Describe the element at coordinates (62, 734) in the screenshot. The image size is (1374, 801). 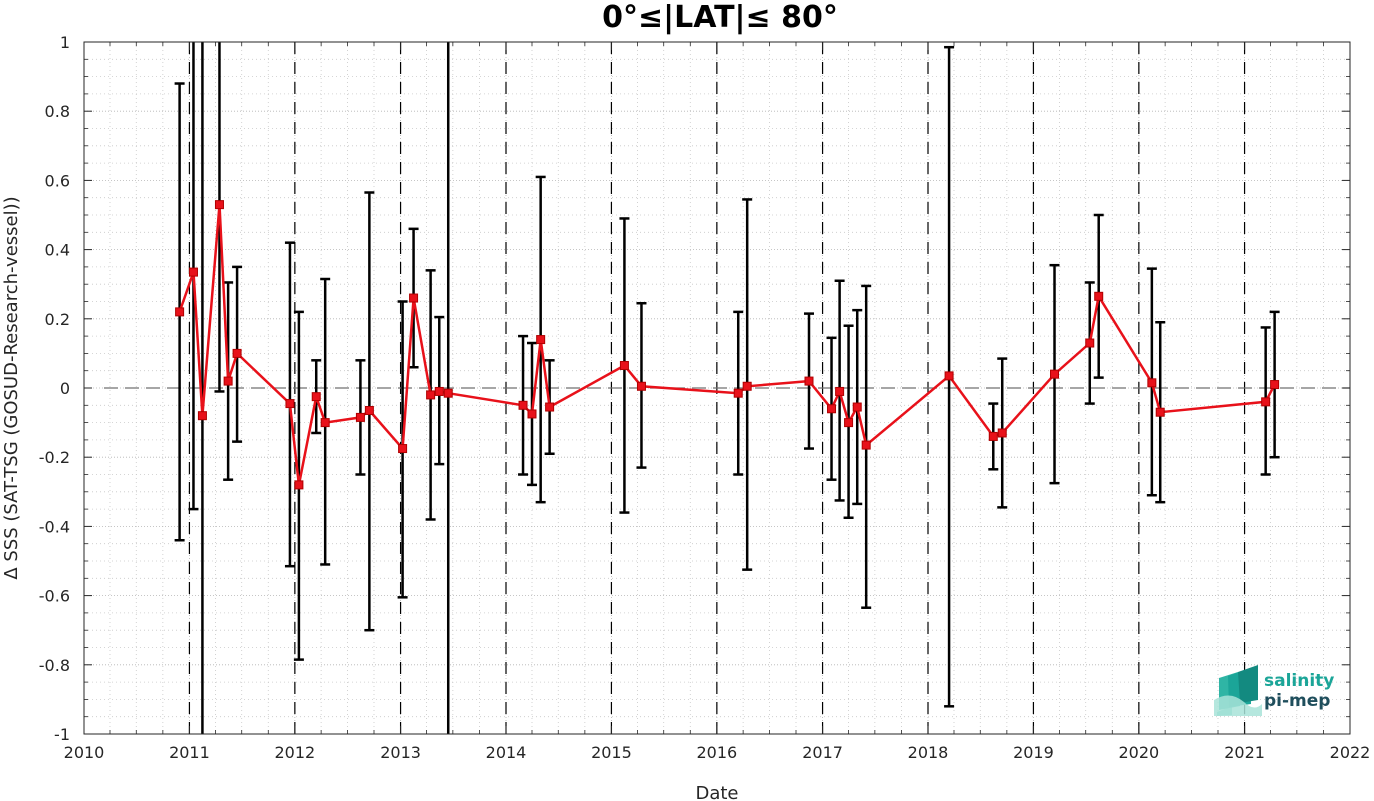
I see `y-tick-label: -1` at that location.